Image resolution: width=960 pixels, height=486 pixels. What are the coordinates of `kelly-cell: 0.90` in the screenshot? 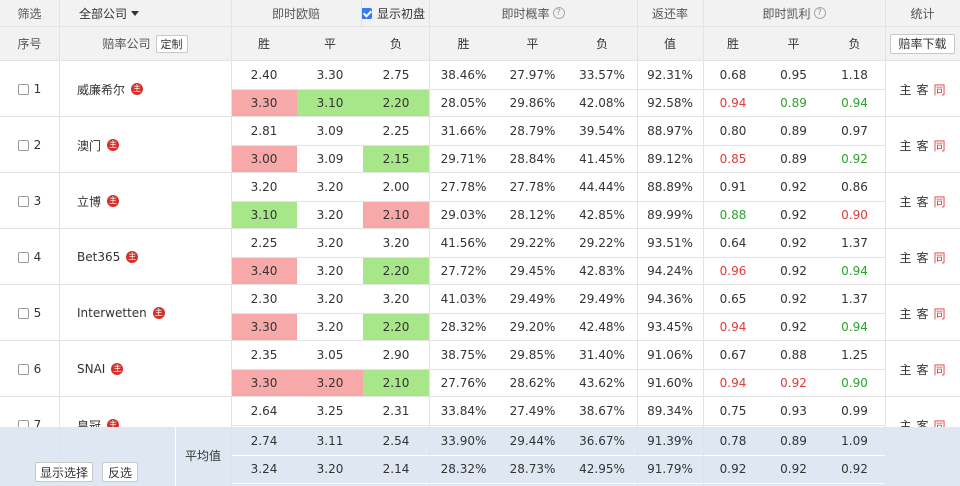 It's located at (854, 215).